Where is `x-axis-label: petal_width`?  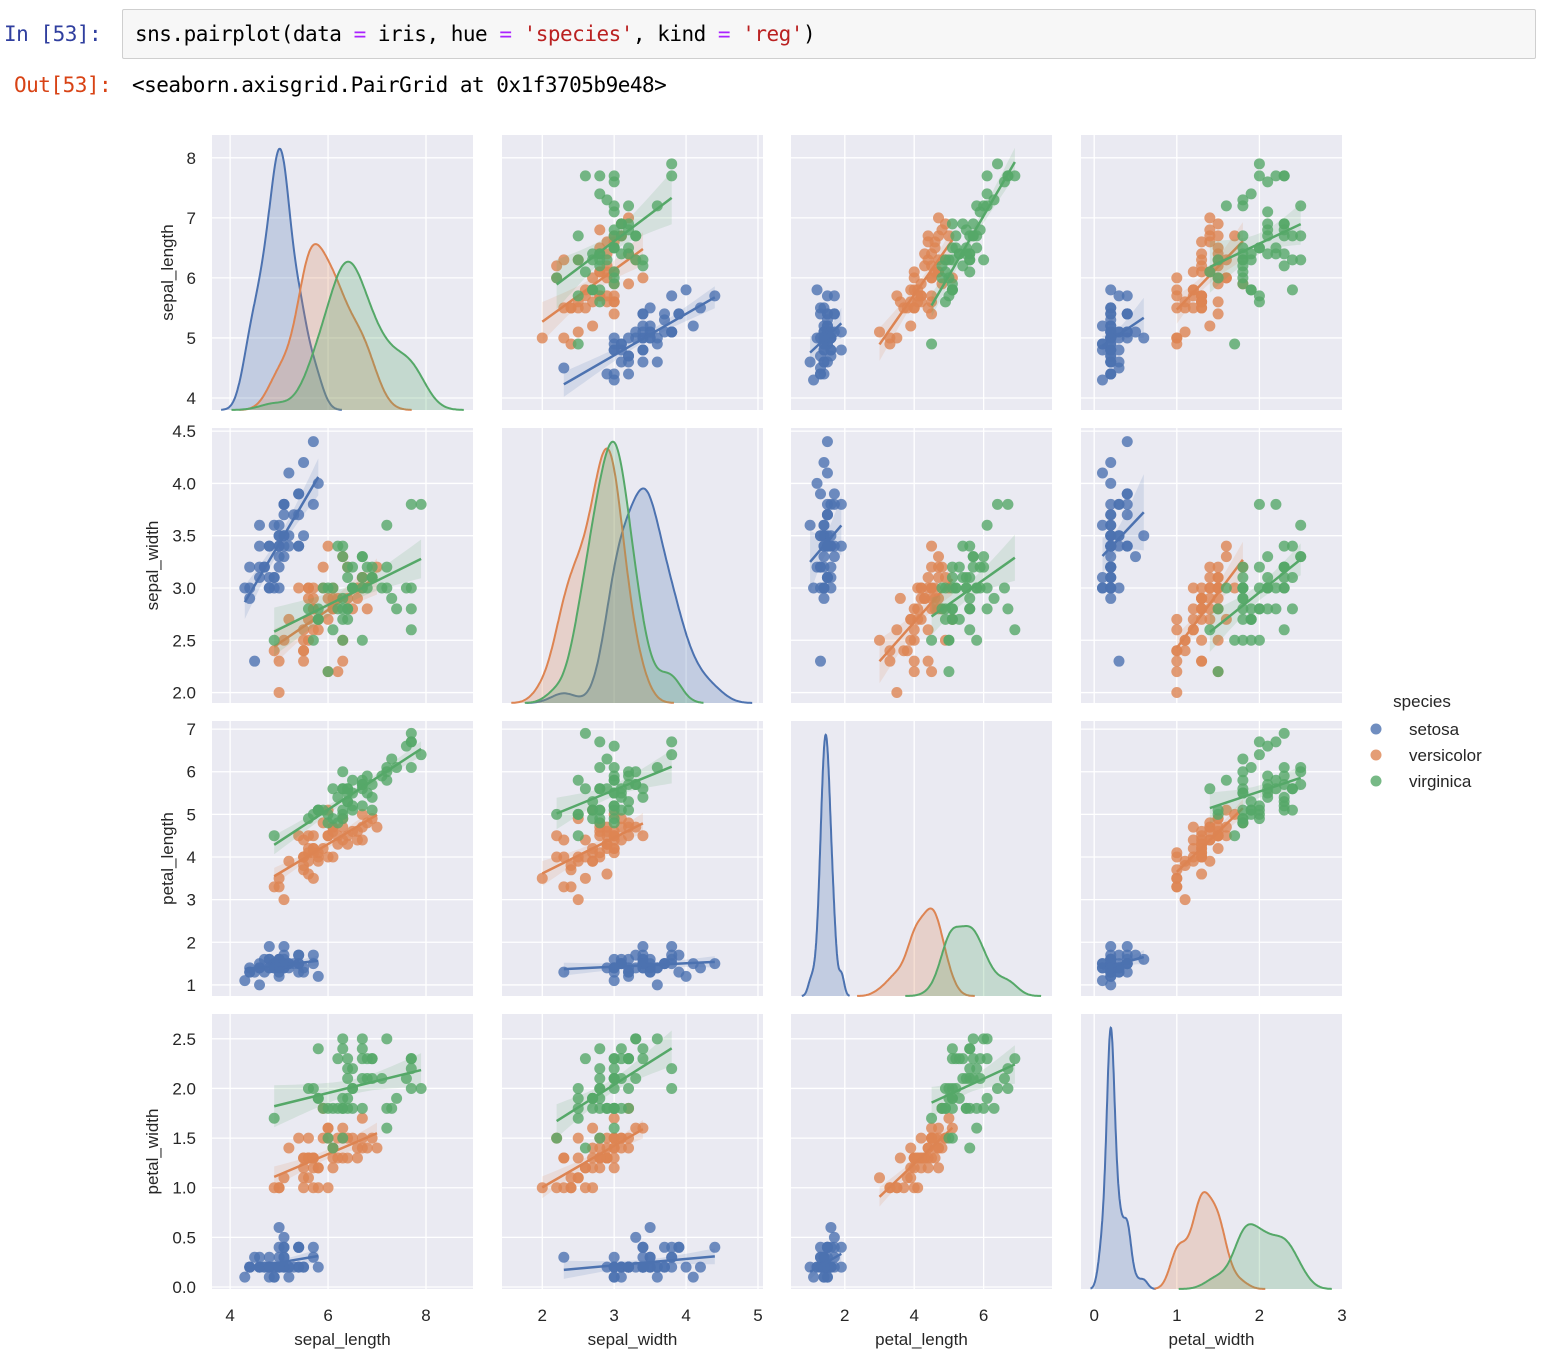
x-axis-label: petal_width is located at coordinates (1211, 1339).